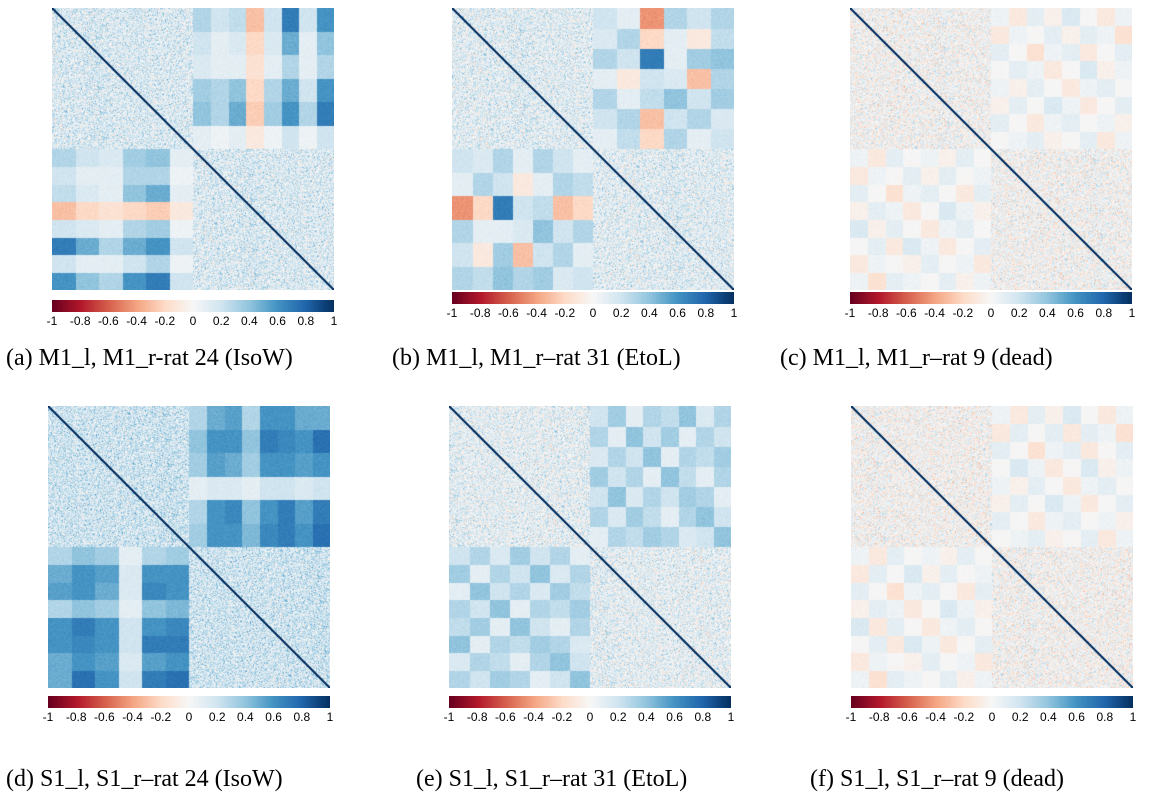 The width and height of the screenshot is (1169, 802). I want to click on colorbar-ticks-a: -1 -0.8 -0.6 -0.4 -0.2 0 0.2 0.4 0.6 0.8 1, so click(192, 321).